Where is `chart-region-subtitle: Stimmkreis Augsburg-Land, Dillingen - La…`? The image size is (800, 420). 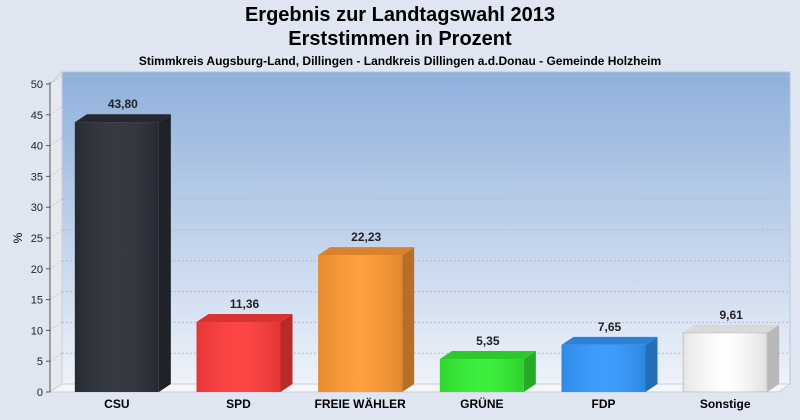 chart-region-subtitle: Stimmkreis Augsburg-Land, Dillingen - La… is located at coordinates (400, 61).